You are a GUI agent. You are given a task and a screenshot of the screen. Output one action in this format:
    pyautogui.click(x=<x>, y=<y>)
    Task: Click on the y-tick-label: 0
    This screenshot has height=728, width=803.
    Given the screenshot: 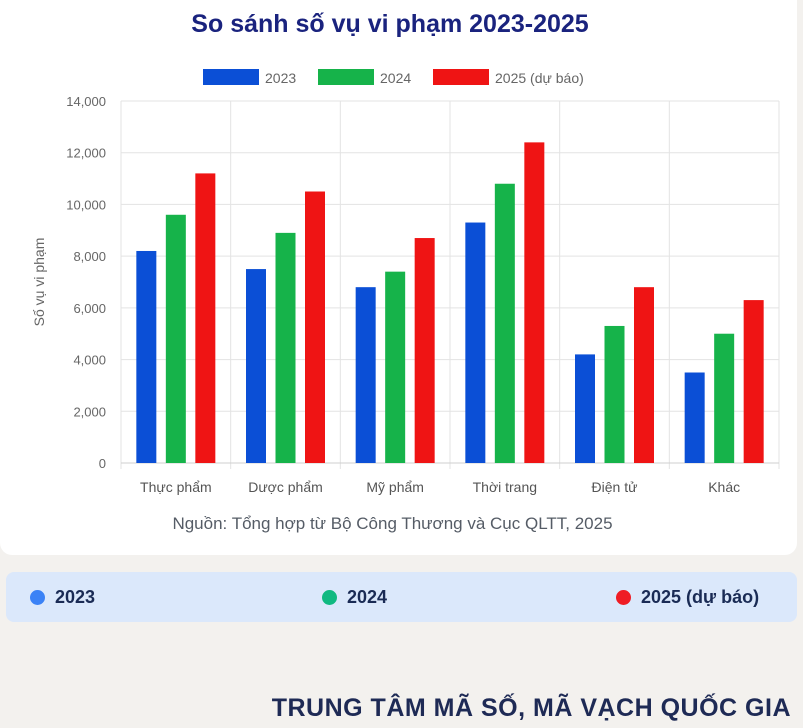 What is the action you would take?
    pyautogui.click(x=102, y=463)
    